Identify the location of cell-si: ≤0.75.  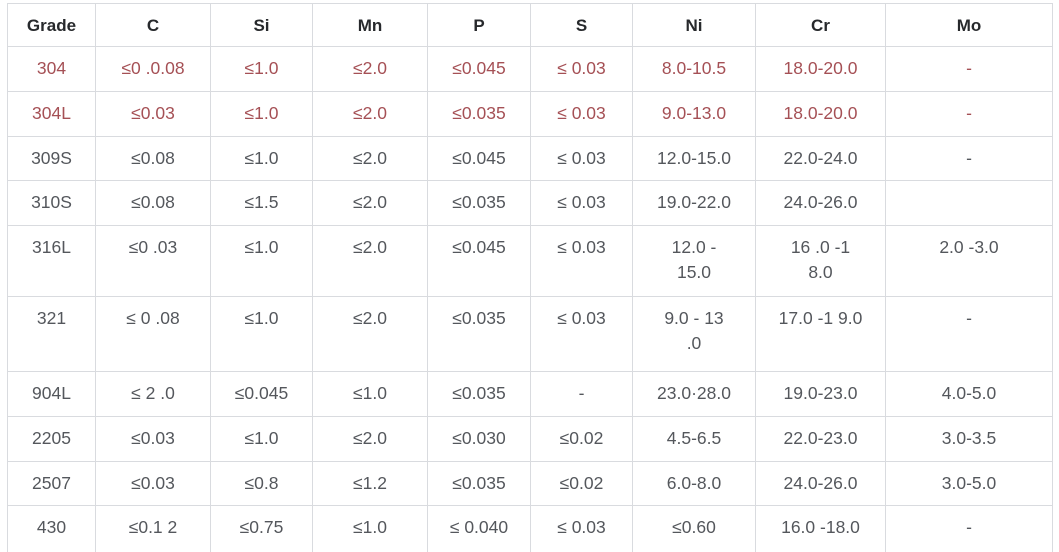
(261, 528).